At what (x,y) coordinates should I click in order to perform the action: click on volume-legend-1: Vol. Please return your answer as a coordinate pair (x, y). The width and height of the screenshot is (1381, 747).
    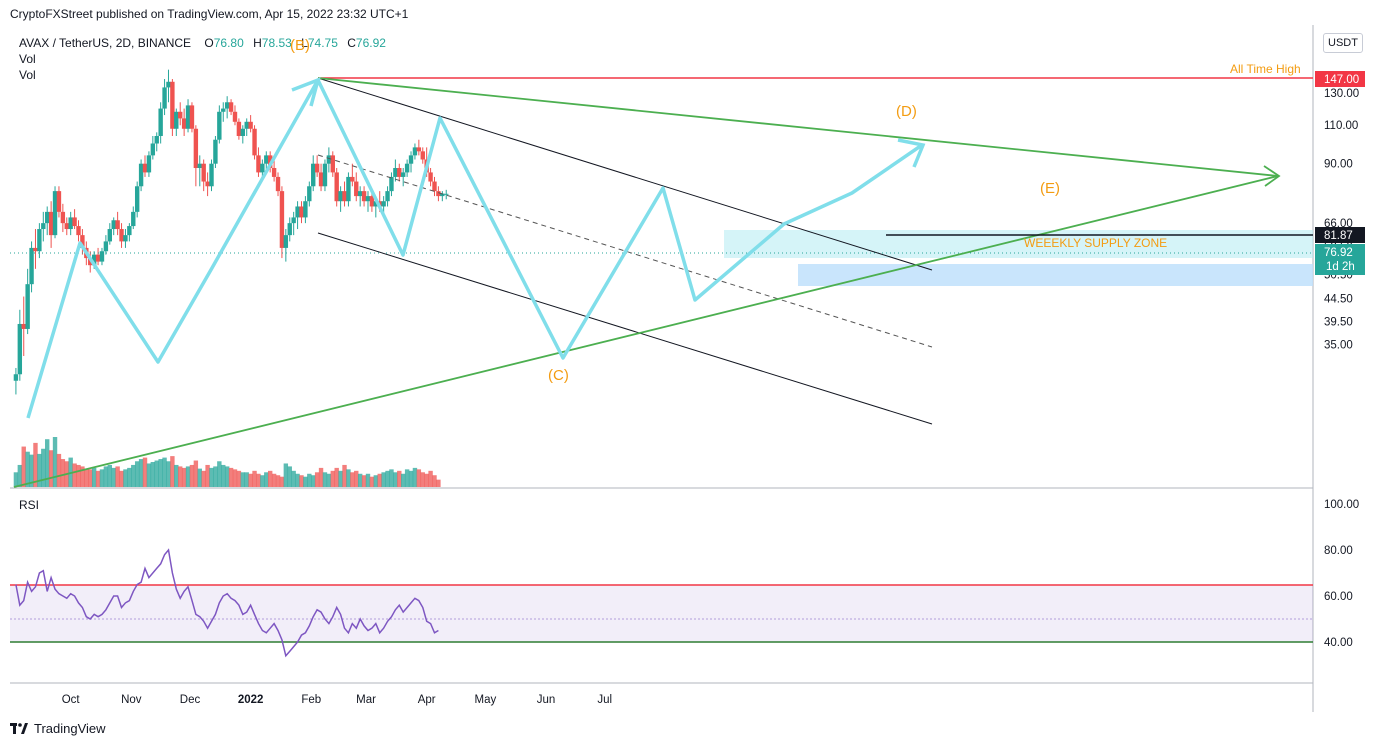
    Looking at the image, I should click on (27, 59).